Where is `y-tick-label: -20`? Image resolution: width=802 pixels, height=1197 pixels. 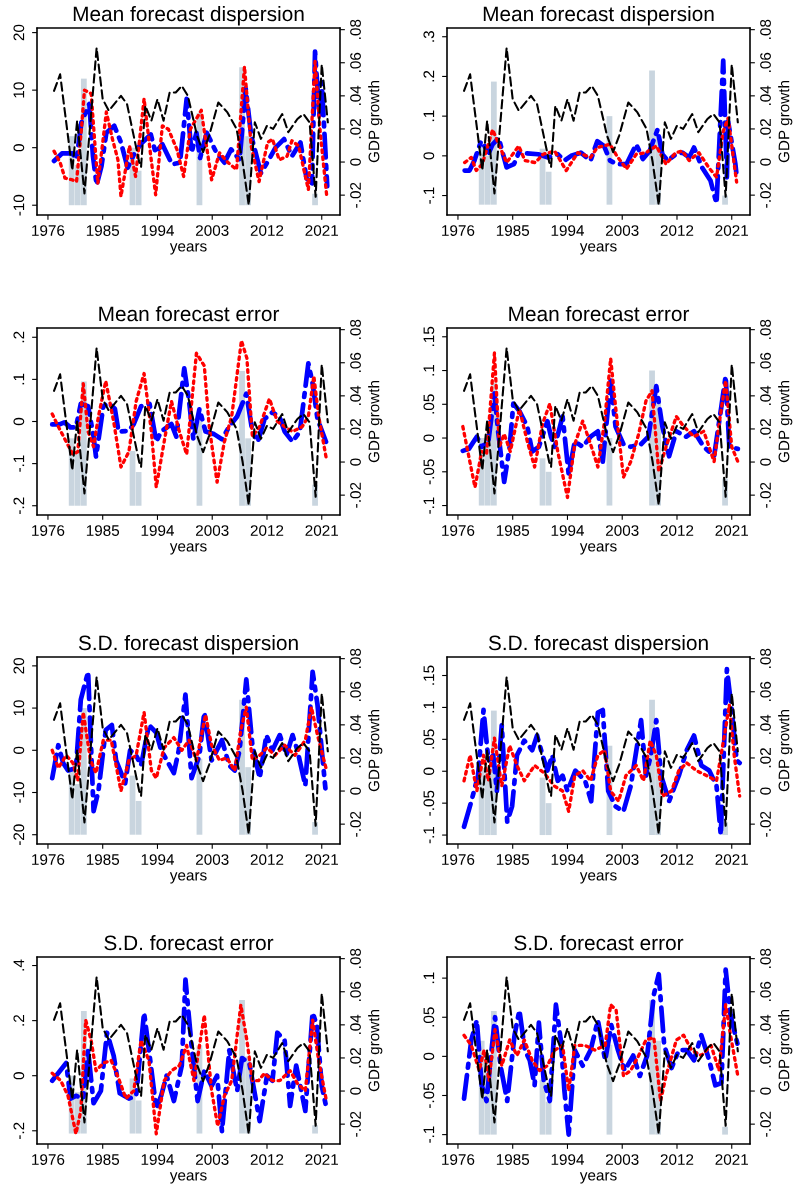 y-tick-label: -20 is located at coordinates (19, 835).